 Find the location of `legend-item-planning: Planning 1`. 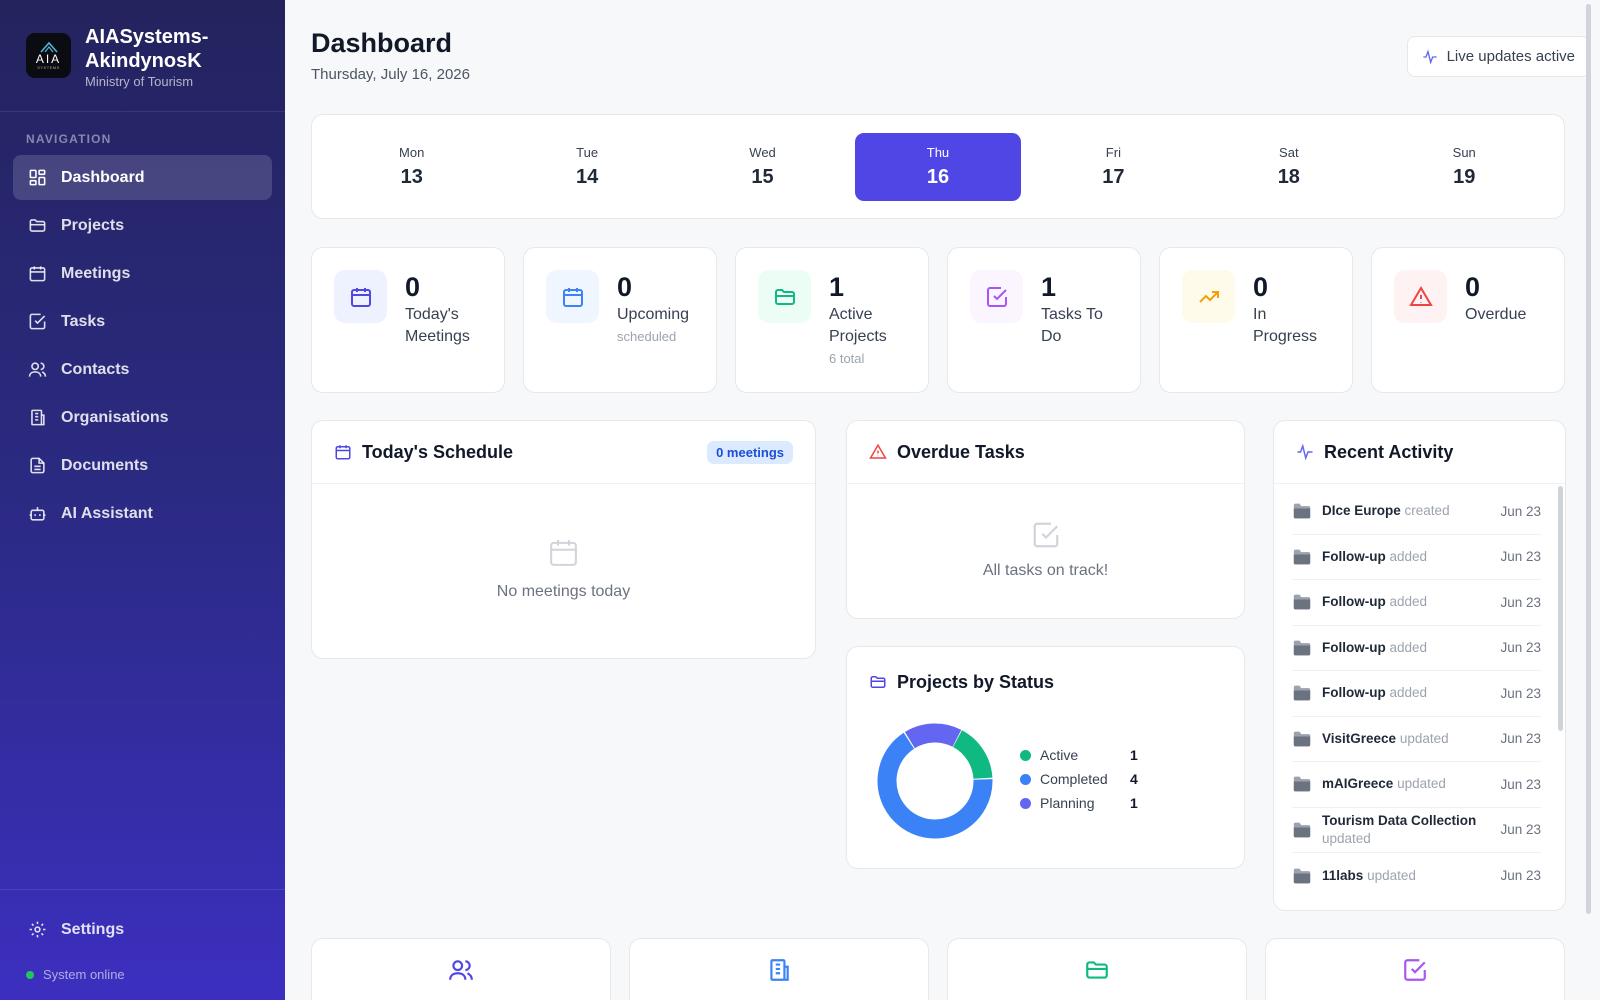

legend-item-planning: Planning 1 is located at coordinates (1079, 803).